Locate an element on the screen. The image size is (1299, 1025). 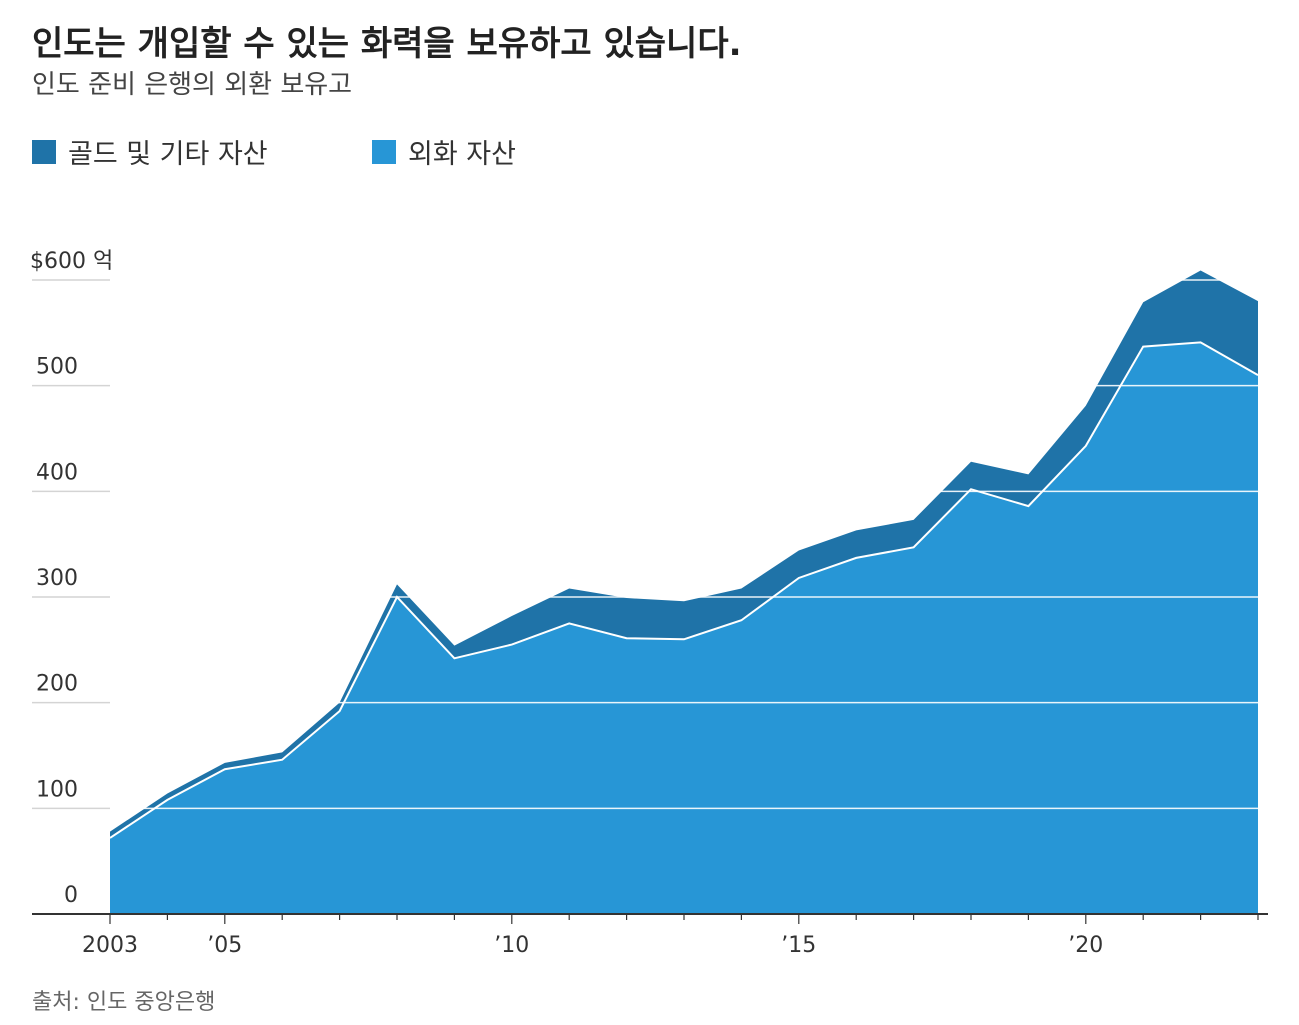
y-tick-label: $600 억 is located at coordinates (71, 261).